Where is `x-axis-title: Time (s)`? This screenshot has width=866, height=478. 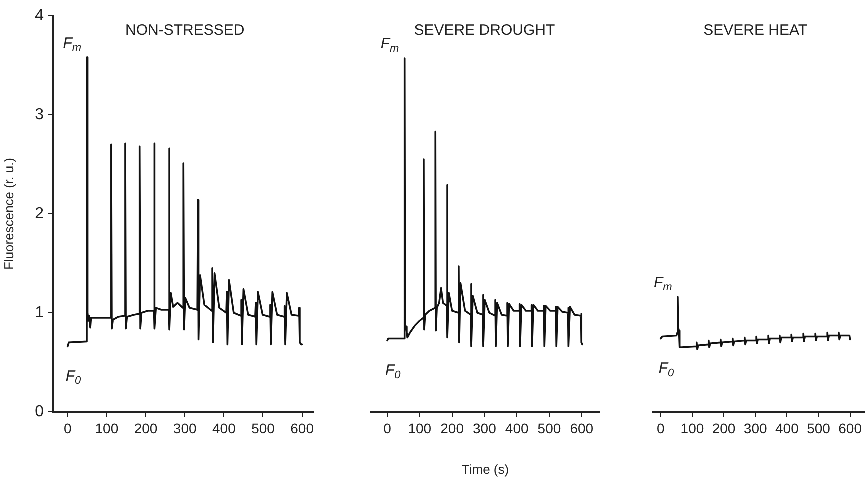
x-axis-title: Time (s) is located at coordinates (486, 469).